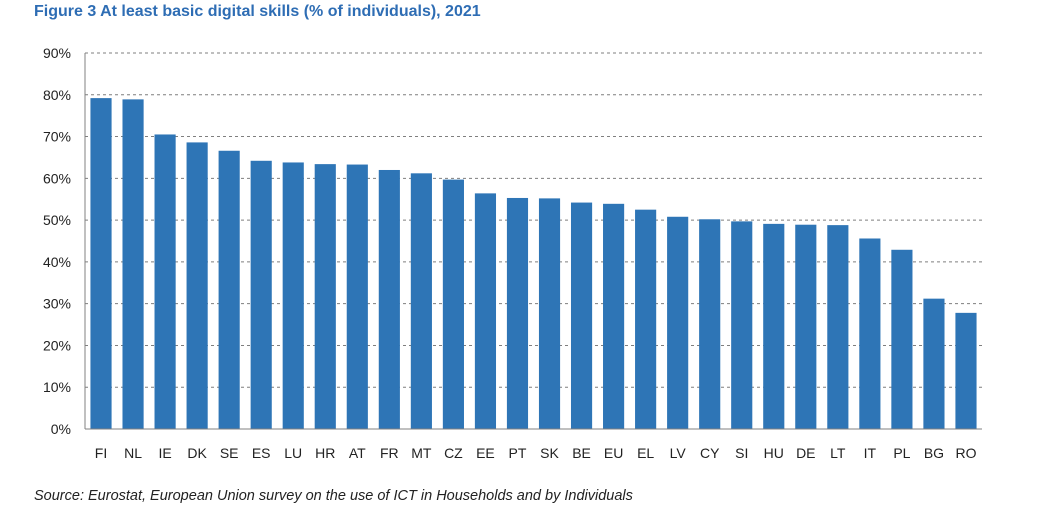 The width and height of the screenshot is (1039, 525). I want to click on x-tick-label: CY, so click(710, 453).